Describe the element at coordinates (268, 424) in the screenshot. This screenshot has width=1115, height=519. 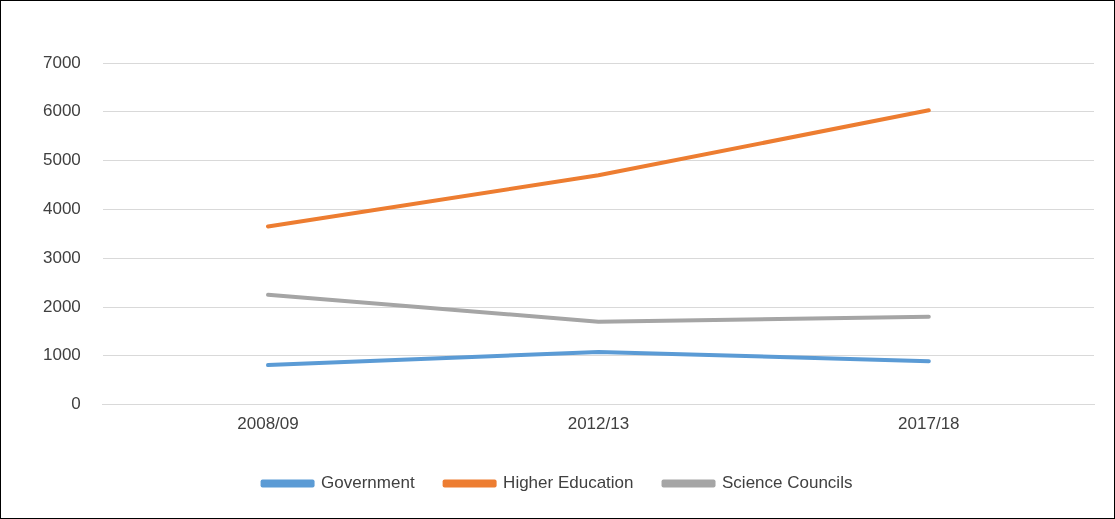
I see `x-tick-label: 2008/09` at that location.